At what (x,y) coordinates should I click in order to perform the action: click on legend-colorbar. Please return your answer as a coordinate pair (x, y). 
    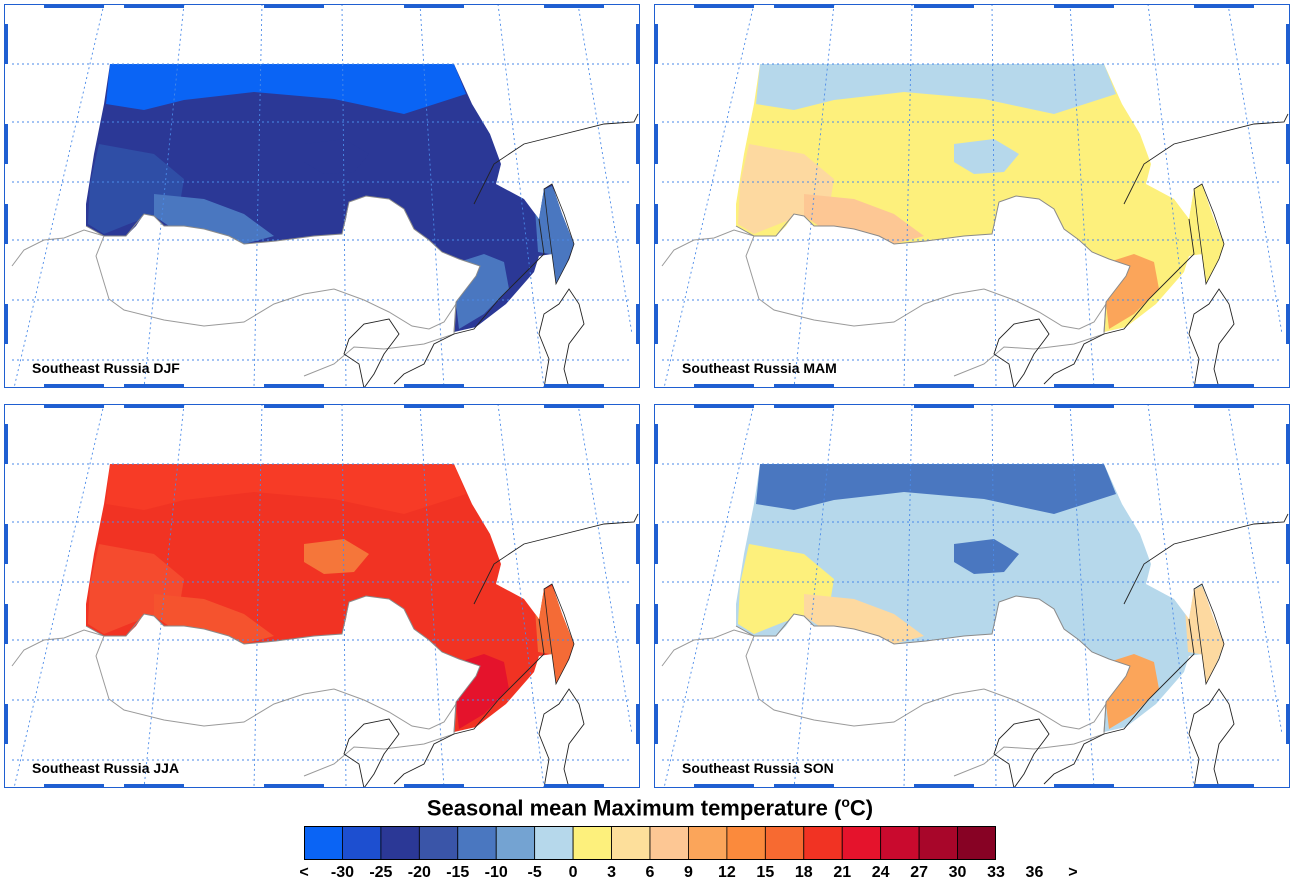
    Looking at the image, I should click on (650, 843).